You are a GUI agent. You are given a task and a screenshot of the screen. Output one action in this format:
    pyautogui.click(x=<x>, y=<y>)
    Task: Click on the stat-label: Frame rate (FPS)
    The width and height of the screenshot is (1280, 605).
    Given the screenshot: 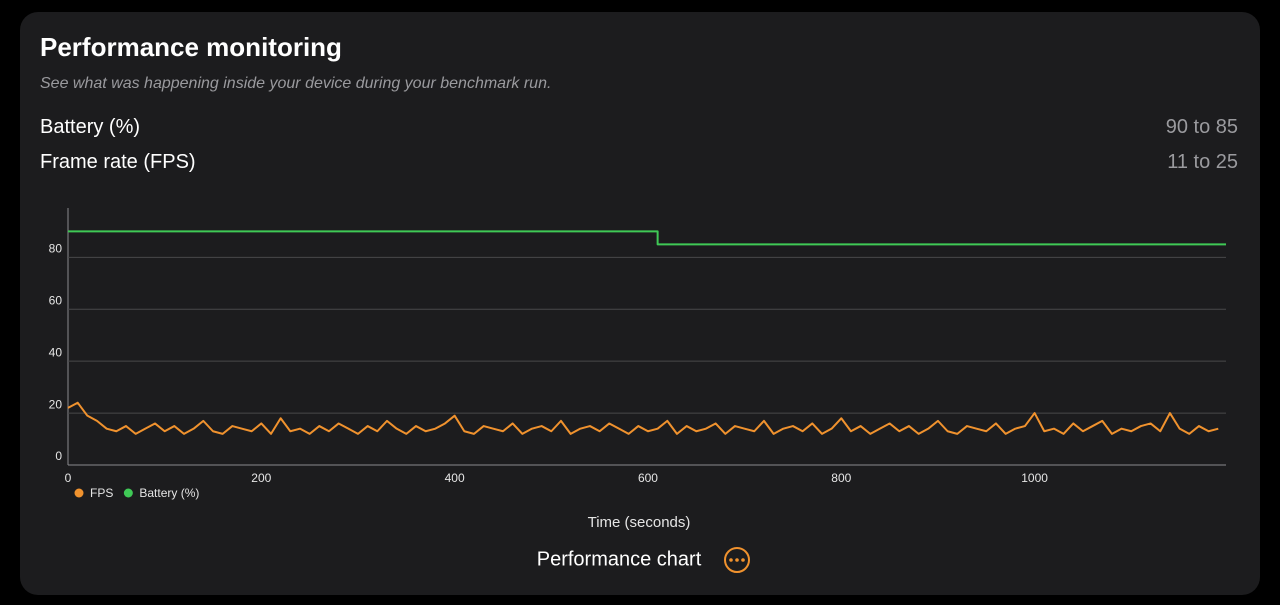 What is the action you would take?
    pyautogui.click(x=118, y=162)
    